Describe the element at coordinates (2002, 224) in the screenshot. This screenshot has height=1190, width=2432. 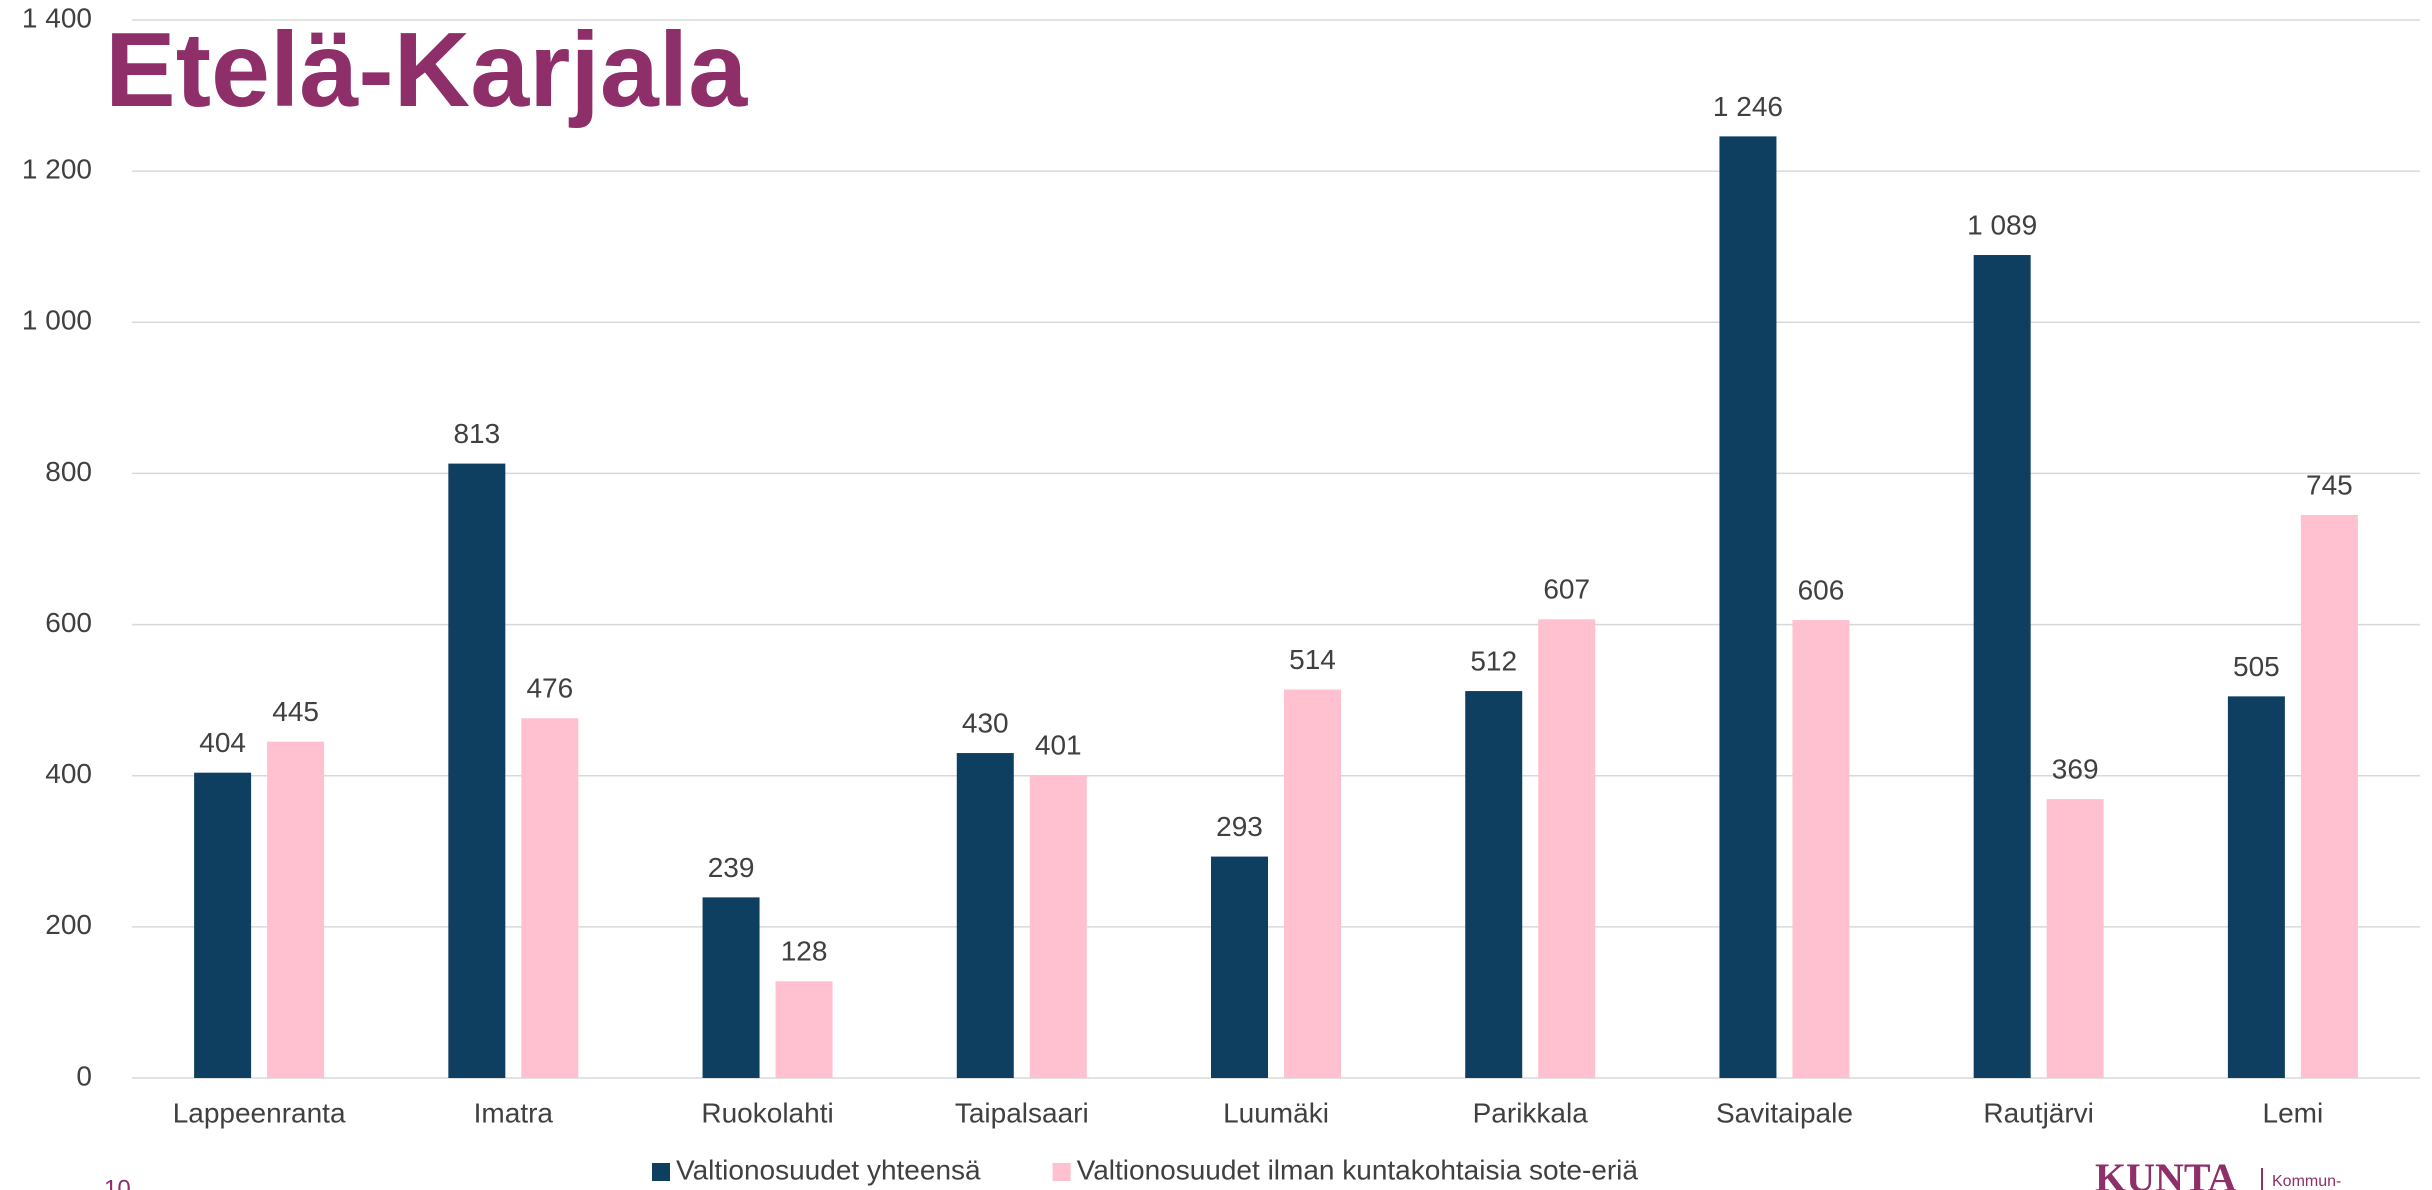
I see `data-label: 1 089` at that location.